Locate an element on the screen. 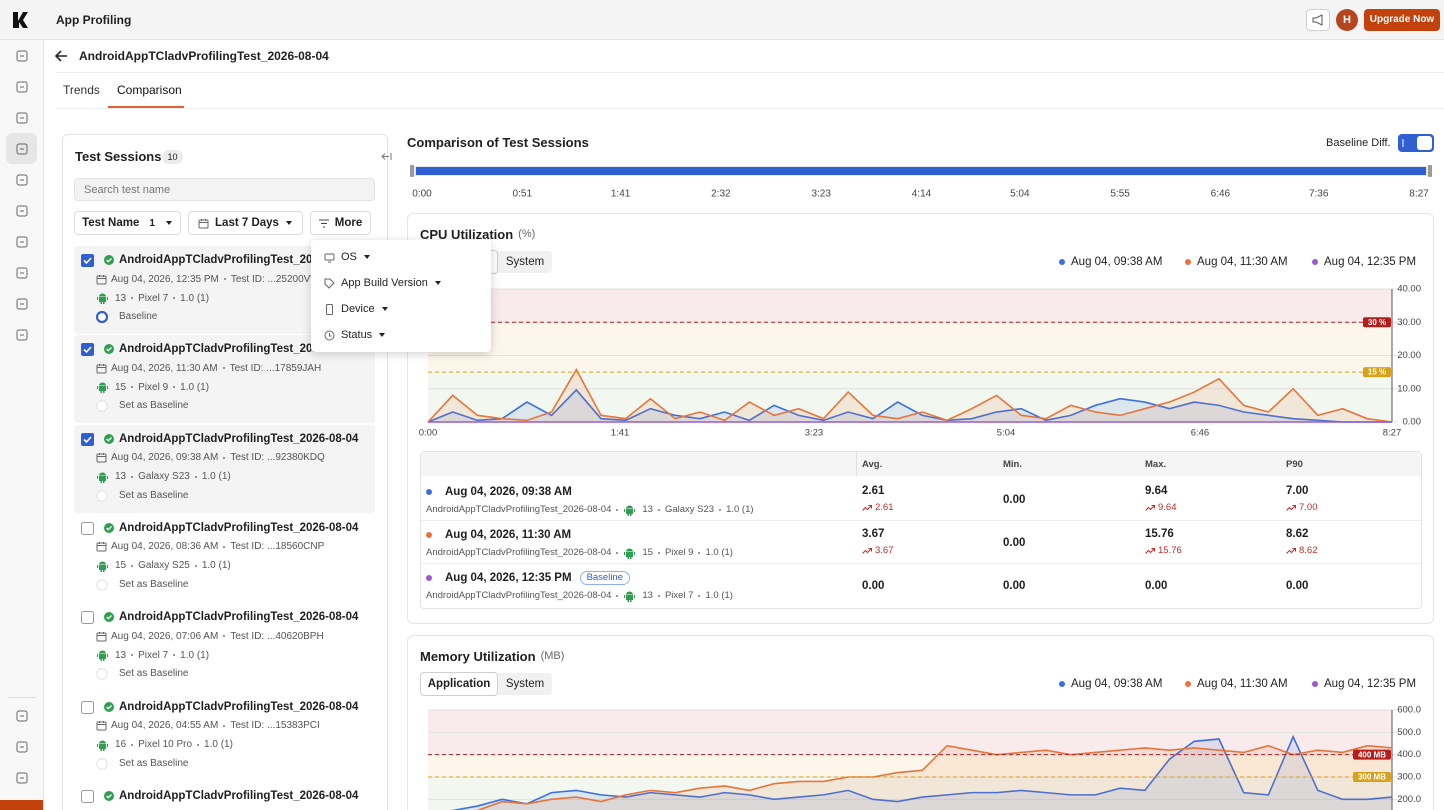  row-session: Aug 04, 2026, 11:30 AM is located at coordinates (508, 535).